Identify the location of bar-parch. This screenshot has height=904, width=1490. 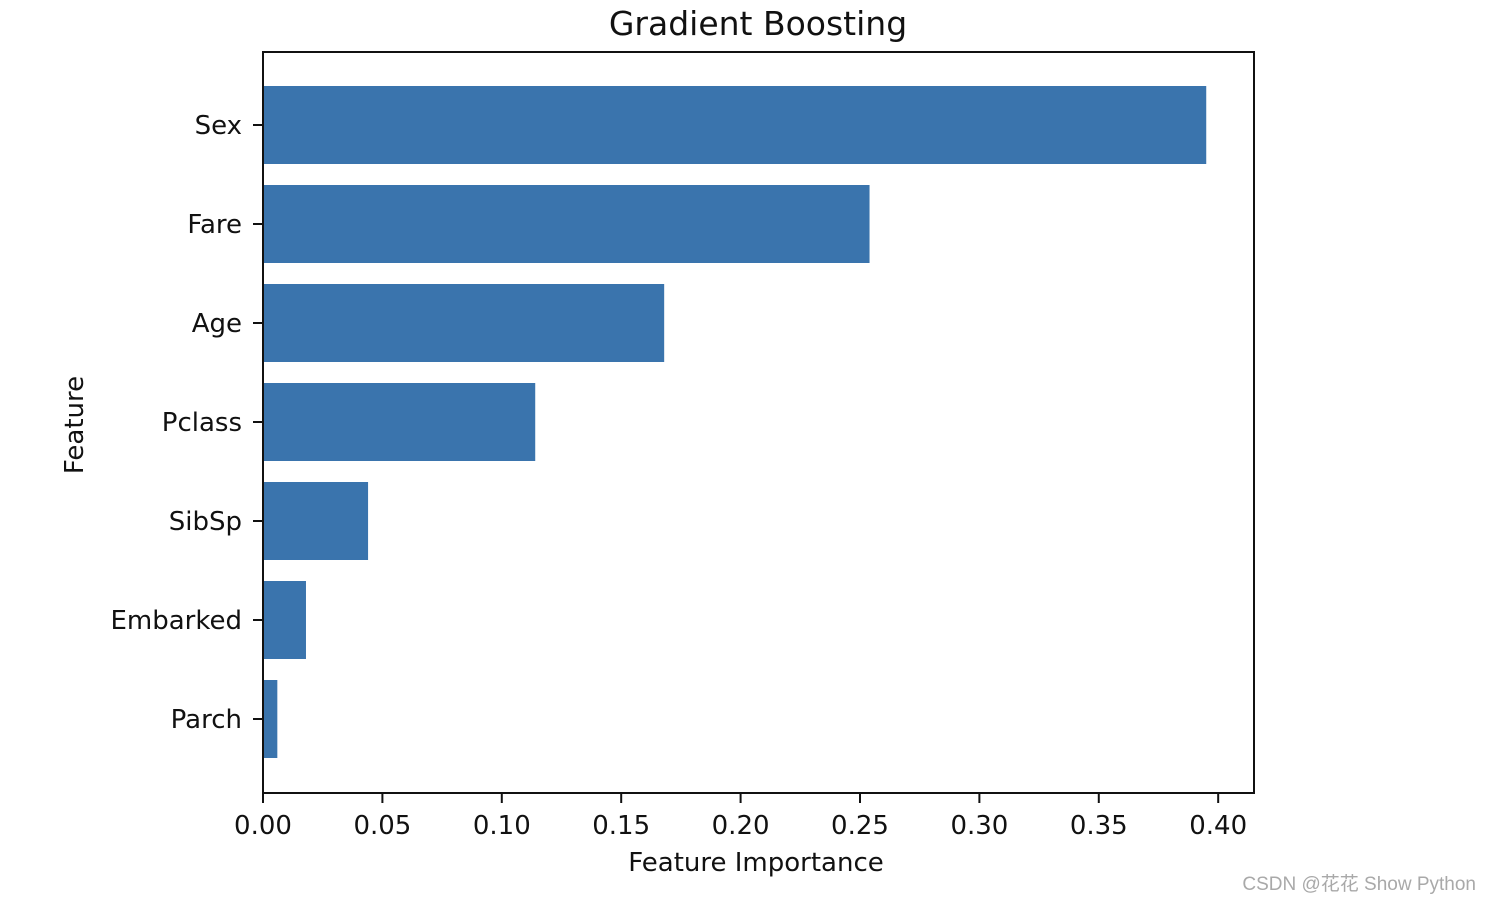
(270, 719).